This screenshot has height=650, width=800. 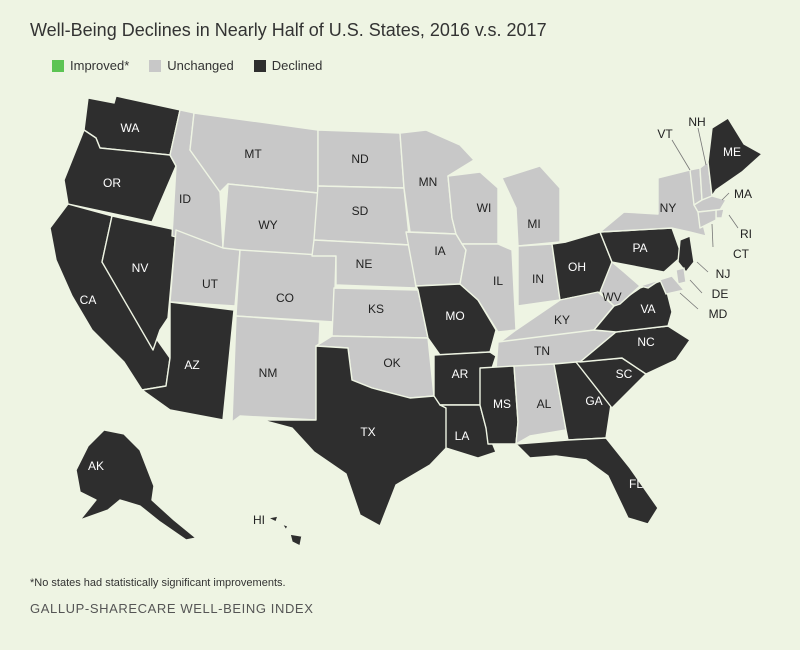 What do you see at coordinates (653, 203) in the screenshot?
I see `state-ny` at bounding box center [653, 203].